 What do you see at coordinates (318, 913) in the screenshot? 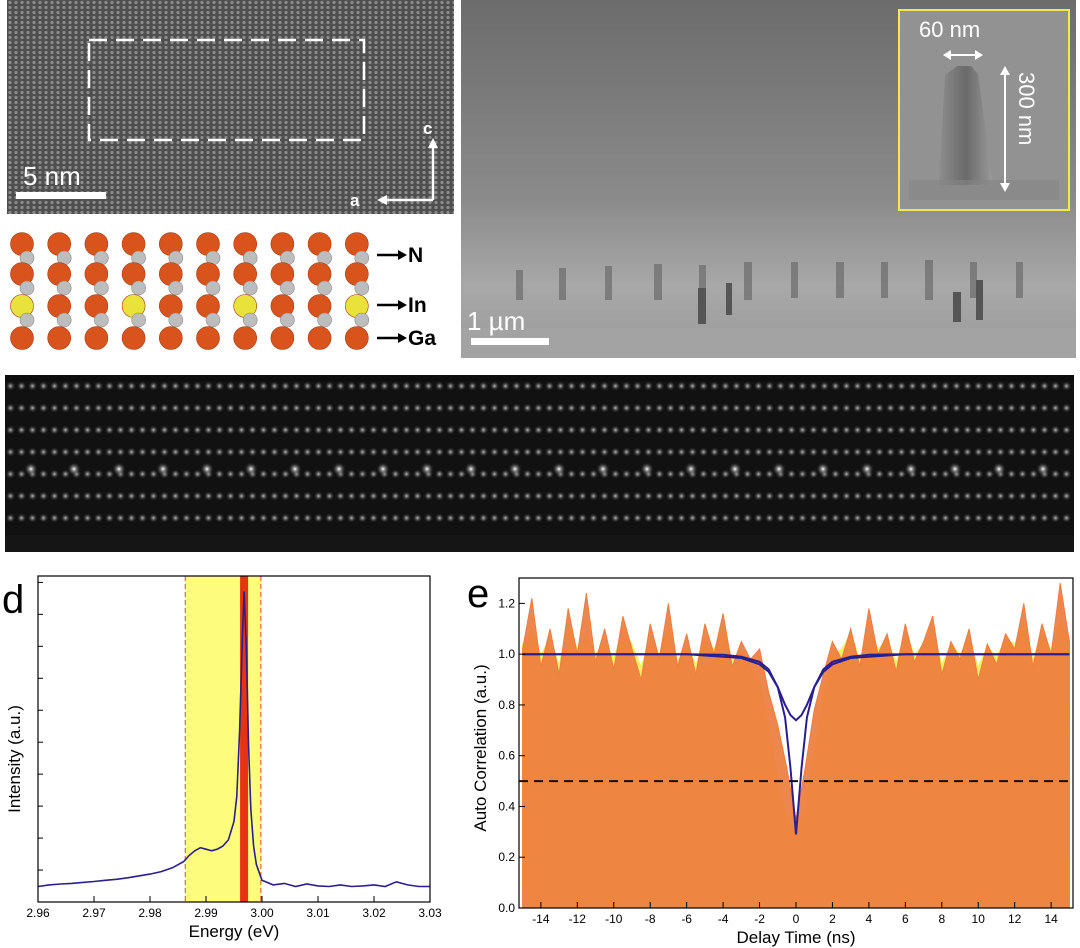
I see `x-tick-label-d: 3.01` at bounding box center [318, 913].